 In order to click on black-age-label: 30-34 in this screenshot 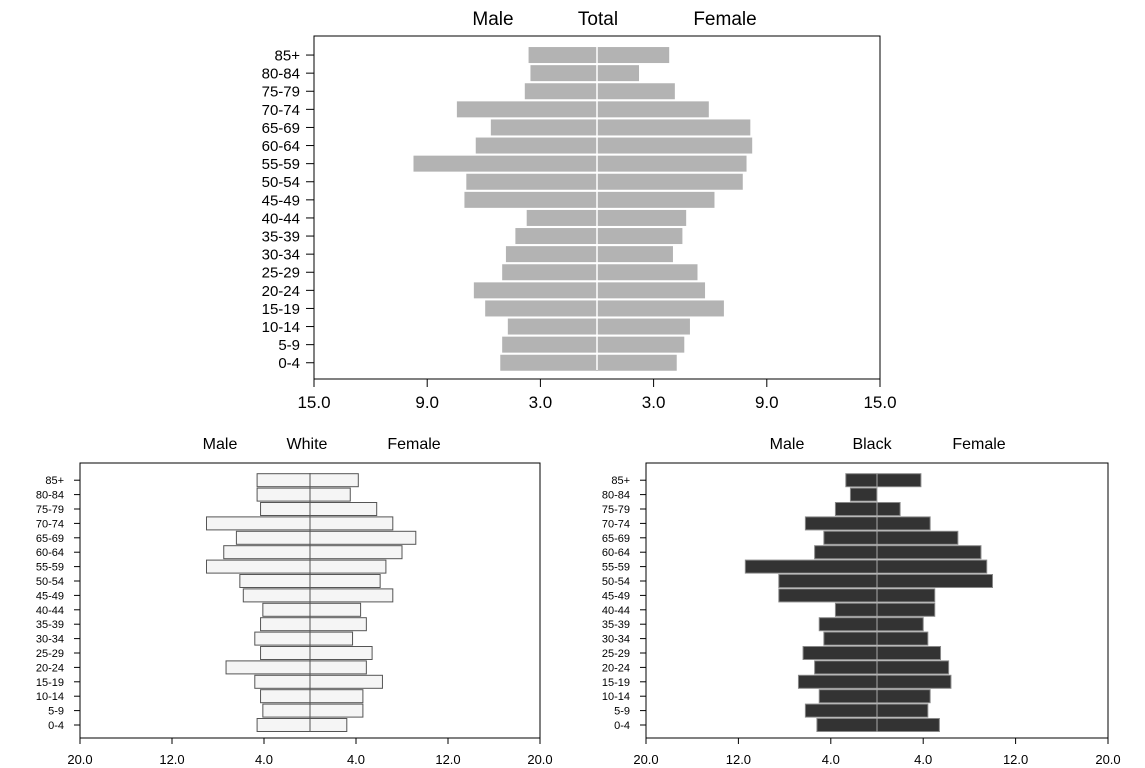, I will do `click(616, 640)`.